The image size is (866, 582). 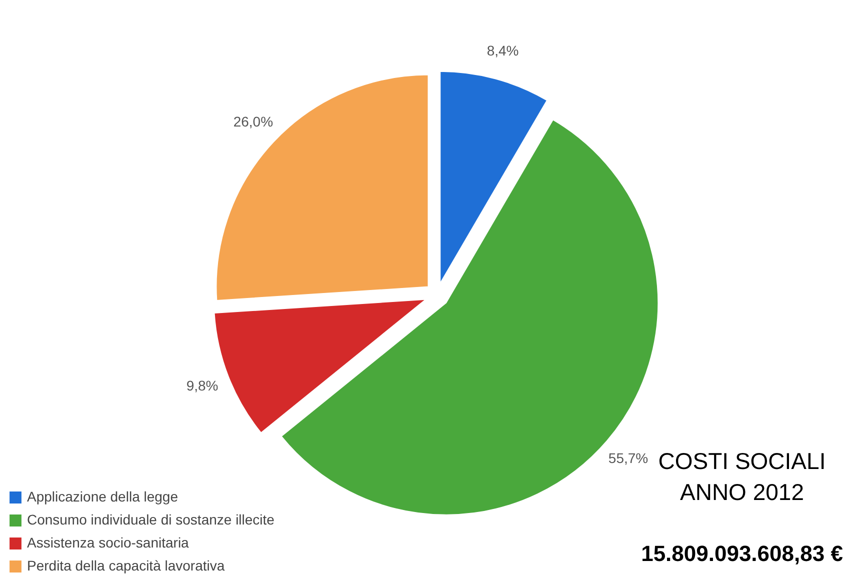 What do you see at coordinates (253, 122) in the screenshot?
I see `data-label: 26,0%` at bounding box center [253, 122].